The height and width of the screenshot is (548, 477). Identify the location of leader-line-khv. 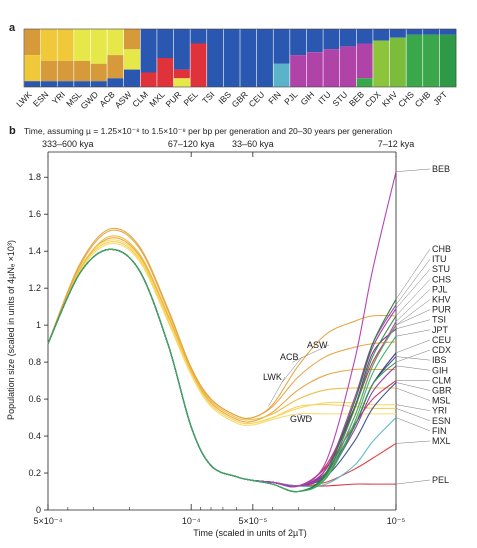
(413, 312).